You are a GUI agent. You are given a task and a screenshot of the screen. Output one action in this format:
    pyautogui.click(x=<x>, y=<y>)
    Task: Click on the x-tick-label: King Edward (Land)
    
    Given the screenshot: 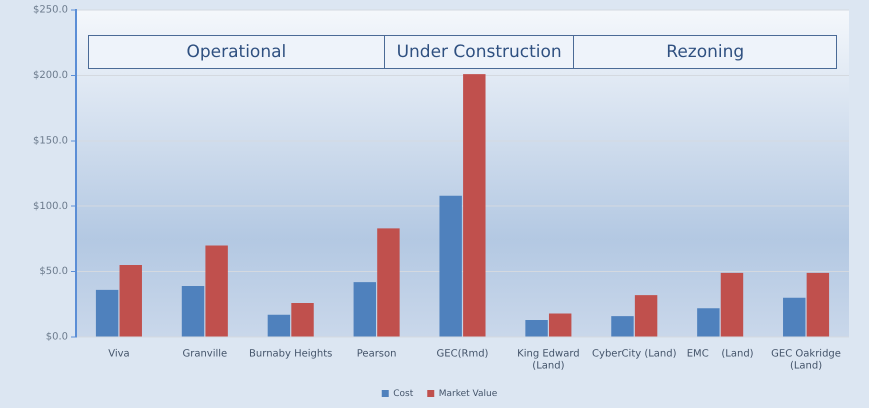 What is the action you would take?
    pyautogui.click(x=548, y=360)
    